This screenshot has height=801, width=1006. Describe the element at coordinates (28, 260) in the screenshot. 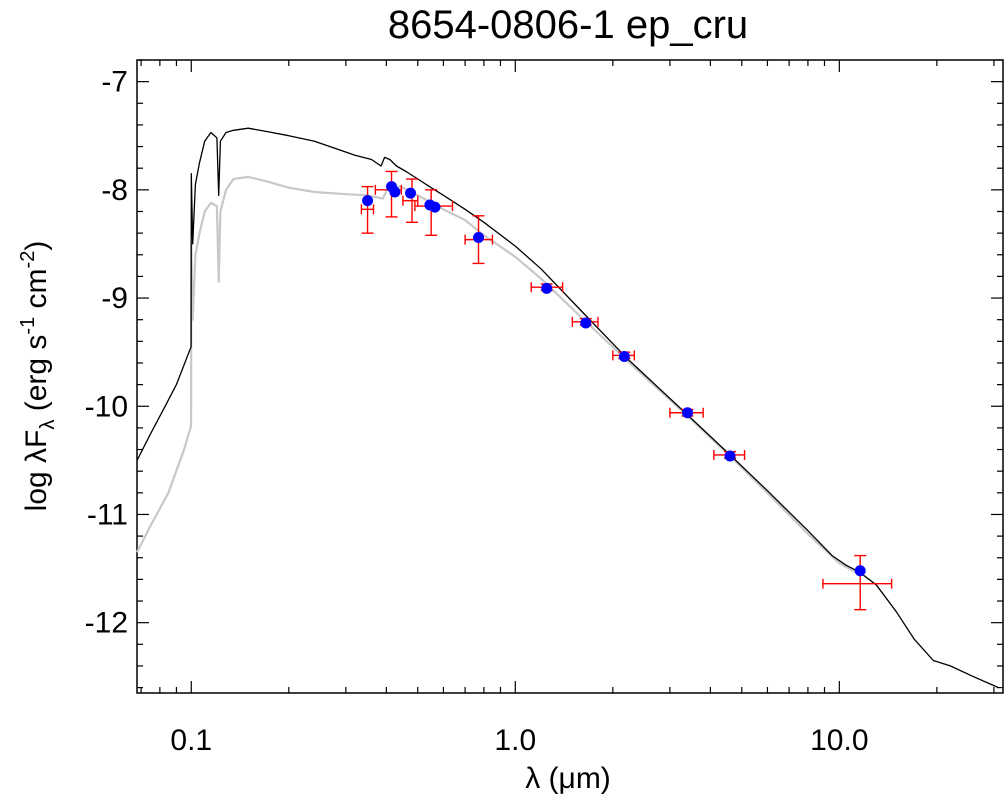

I see `y-axis-label-exp2: -2` at that location.